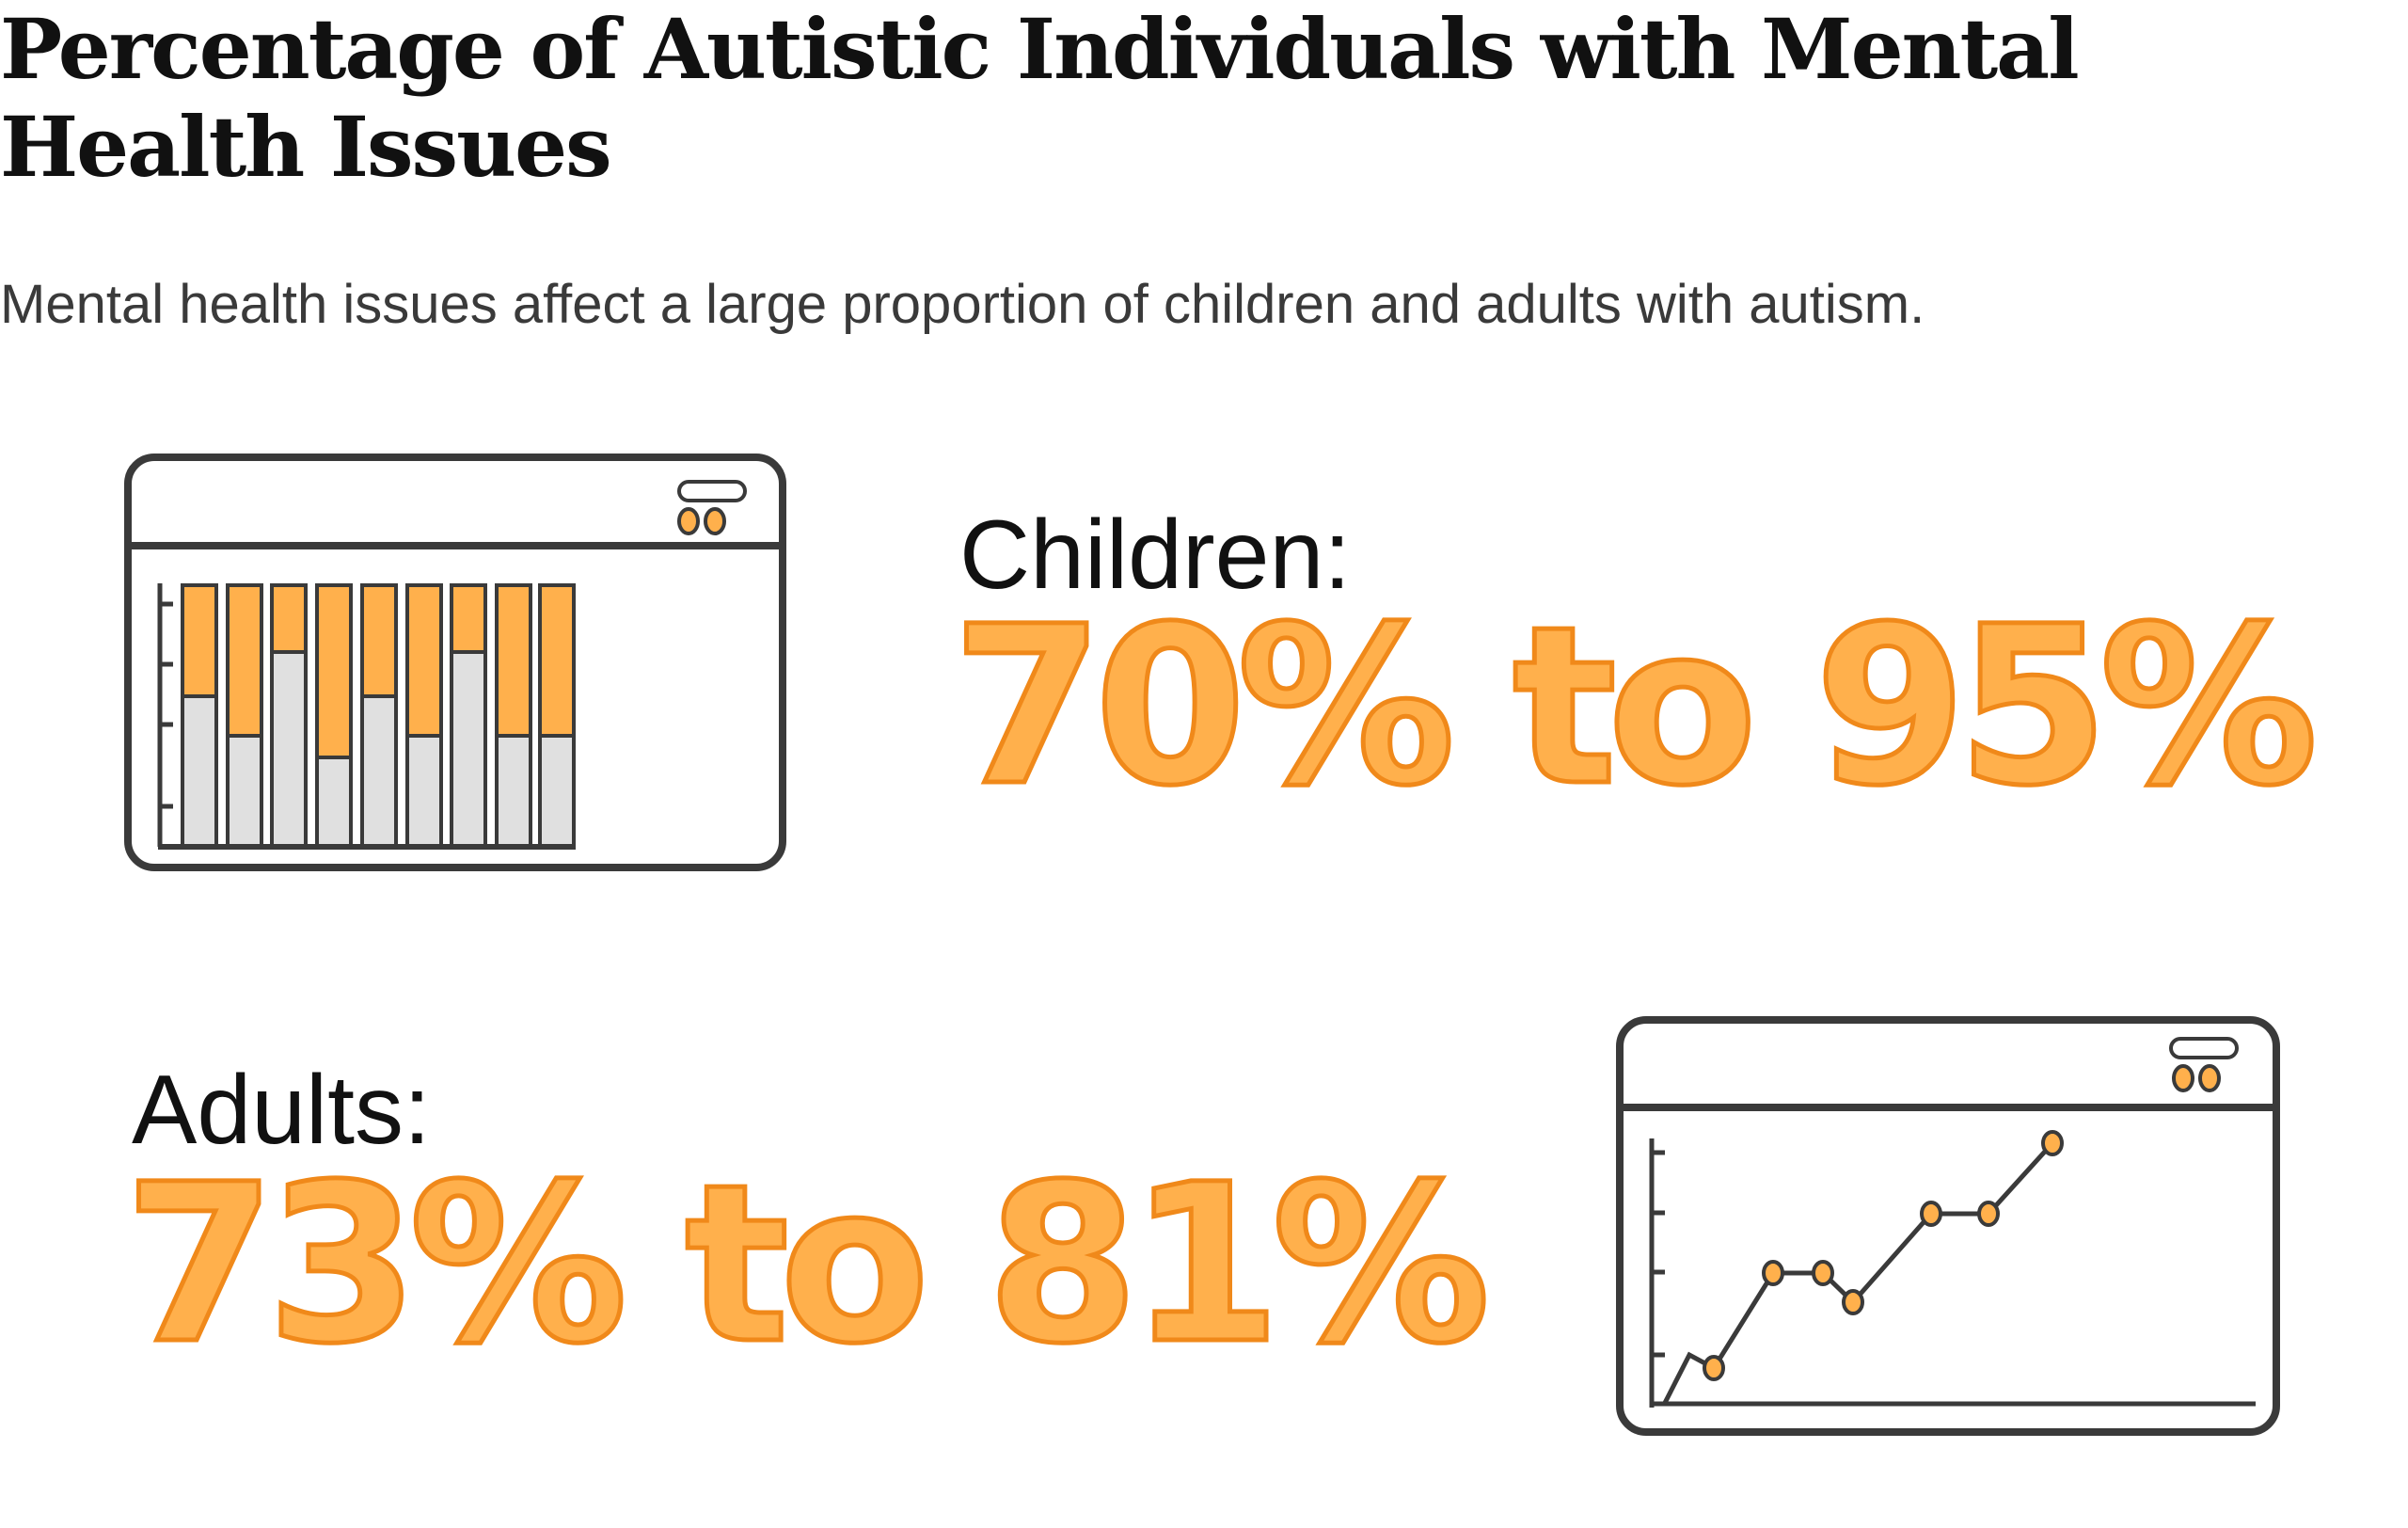 Image resolution: width=2408 pixels, height=1528 pixels. I want to click on children-label: Children:, so click(1156, 555).